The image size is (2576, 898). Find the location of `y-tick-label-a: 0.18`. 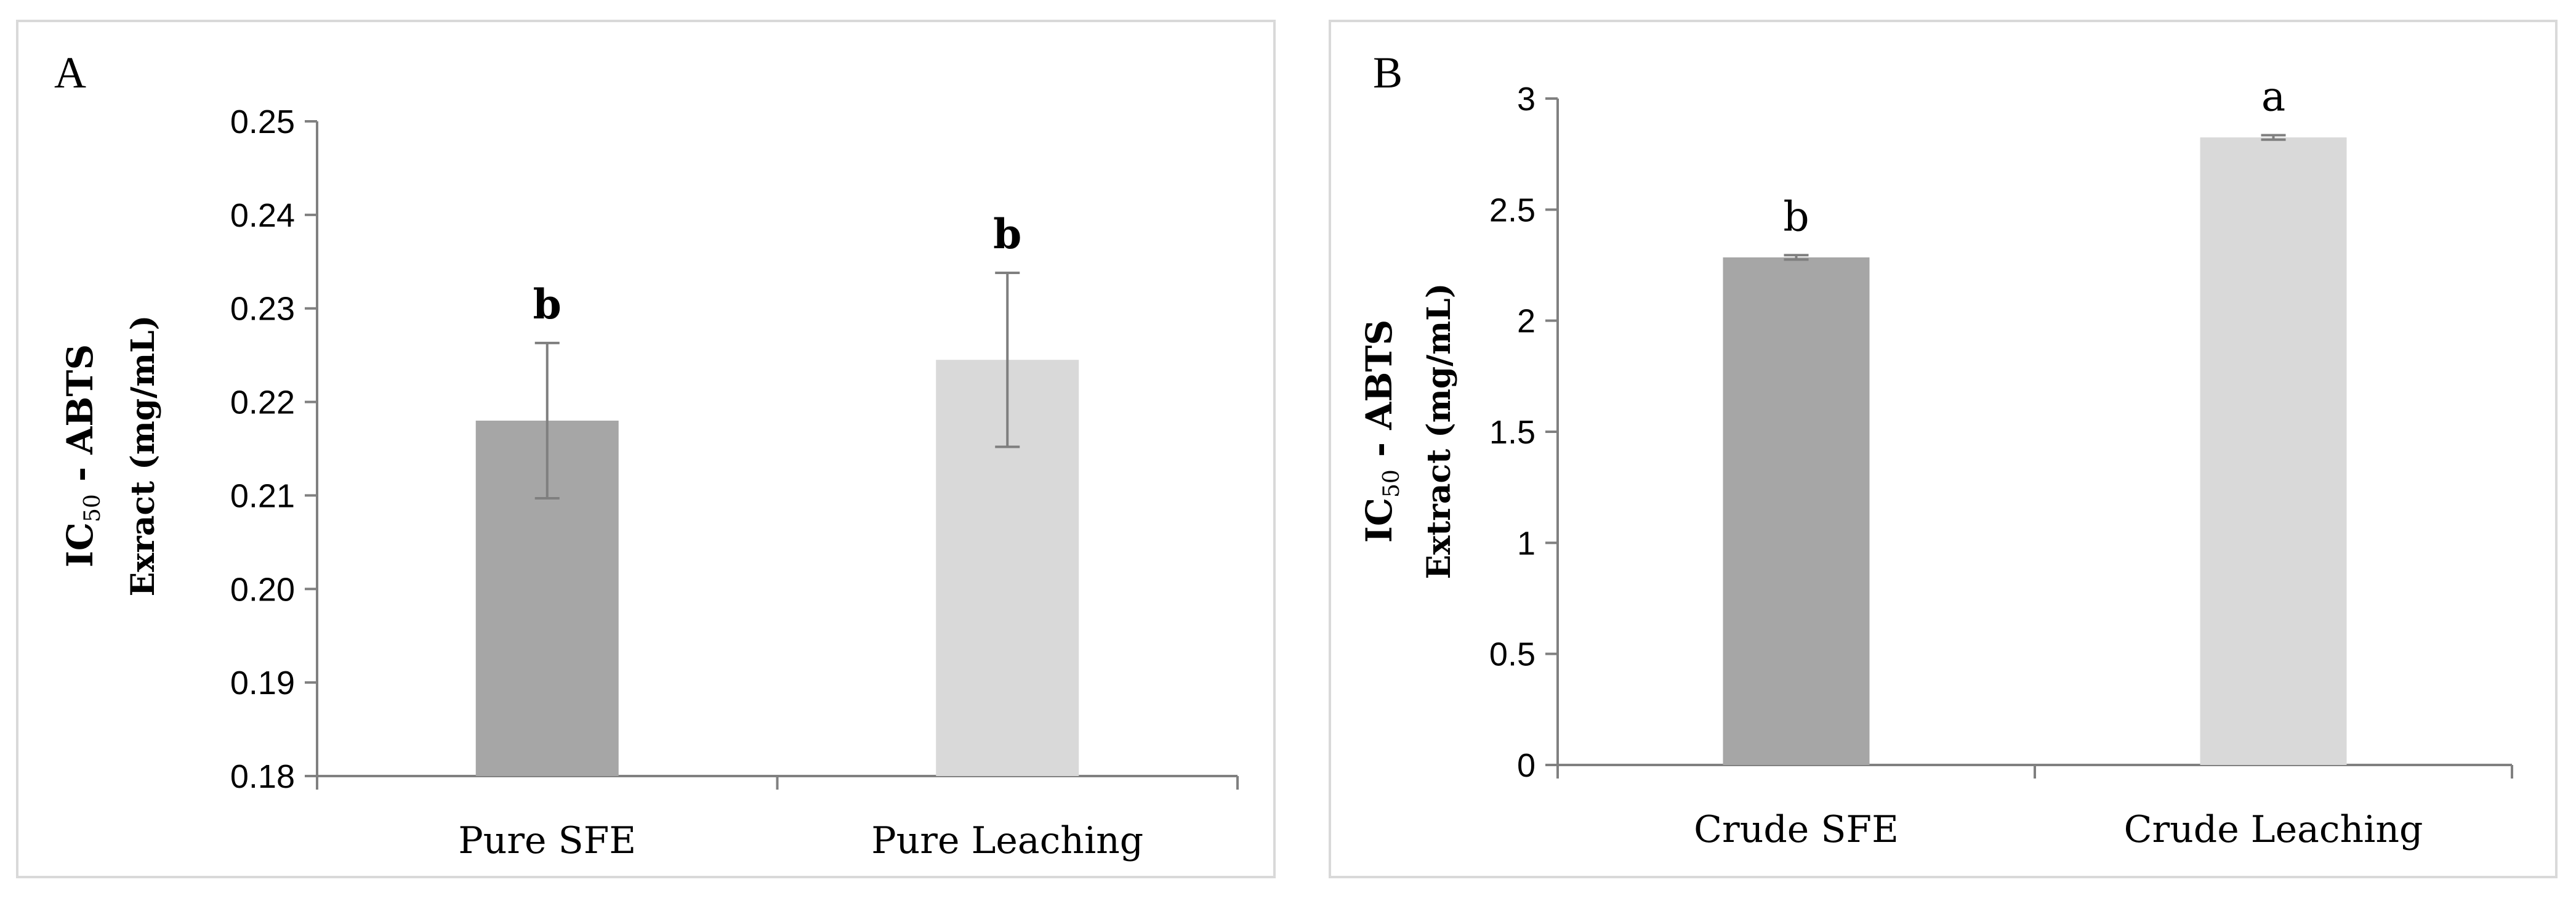

y-tick-label-a: 0.18 is located at coordinates (262, 776).